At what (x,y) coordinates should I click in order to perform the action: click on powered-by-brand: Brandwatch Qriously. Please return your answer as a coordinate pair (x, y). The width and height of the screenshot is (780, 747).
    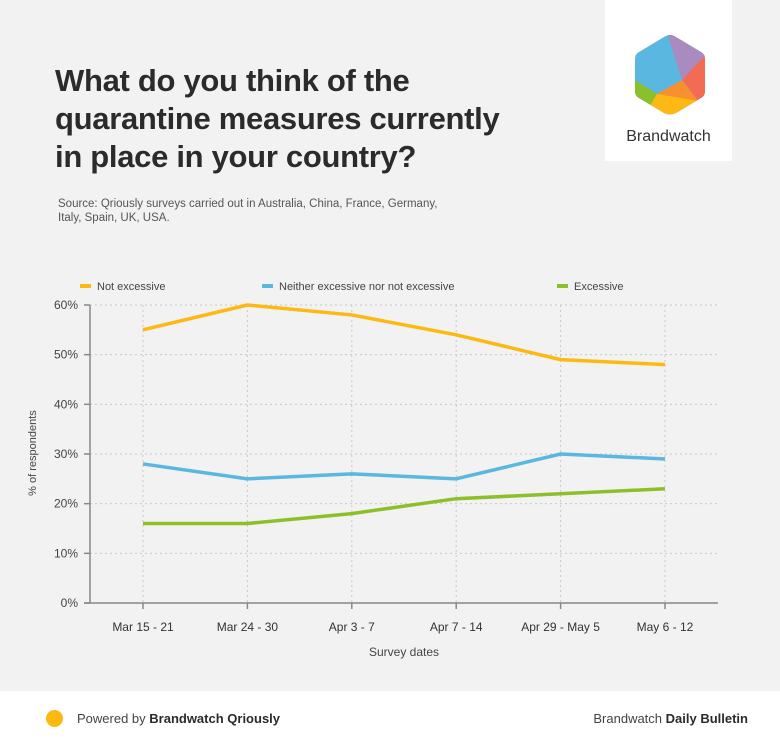
    Looking at the image, I should click on (215, 718).